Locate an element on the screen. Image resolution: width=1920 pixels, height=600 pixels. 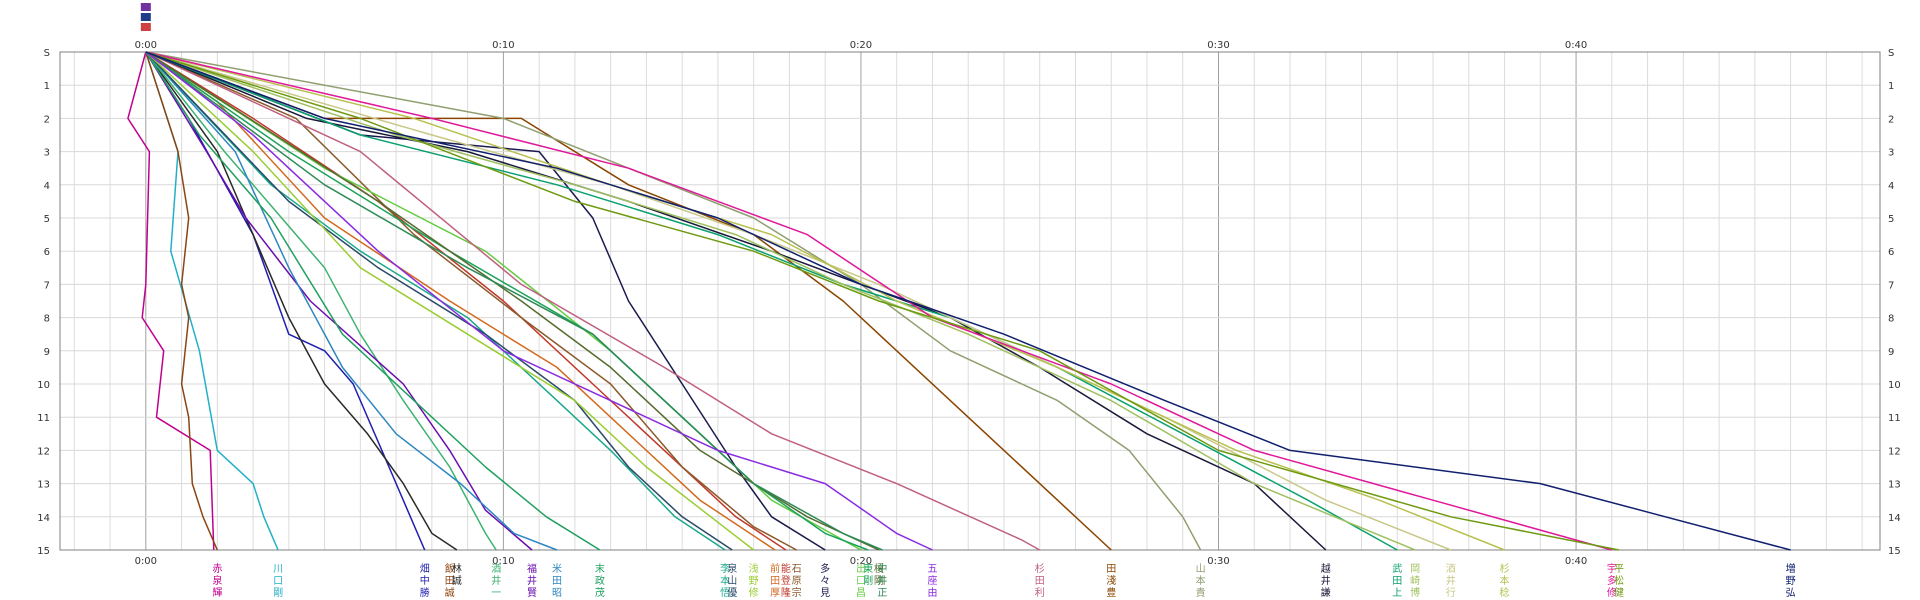
y-tick-label-right: 5 is located at coordinates (1891, 219).